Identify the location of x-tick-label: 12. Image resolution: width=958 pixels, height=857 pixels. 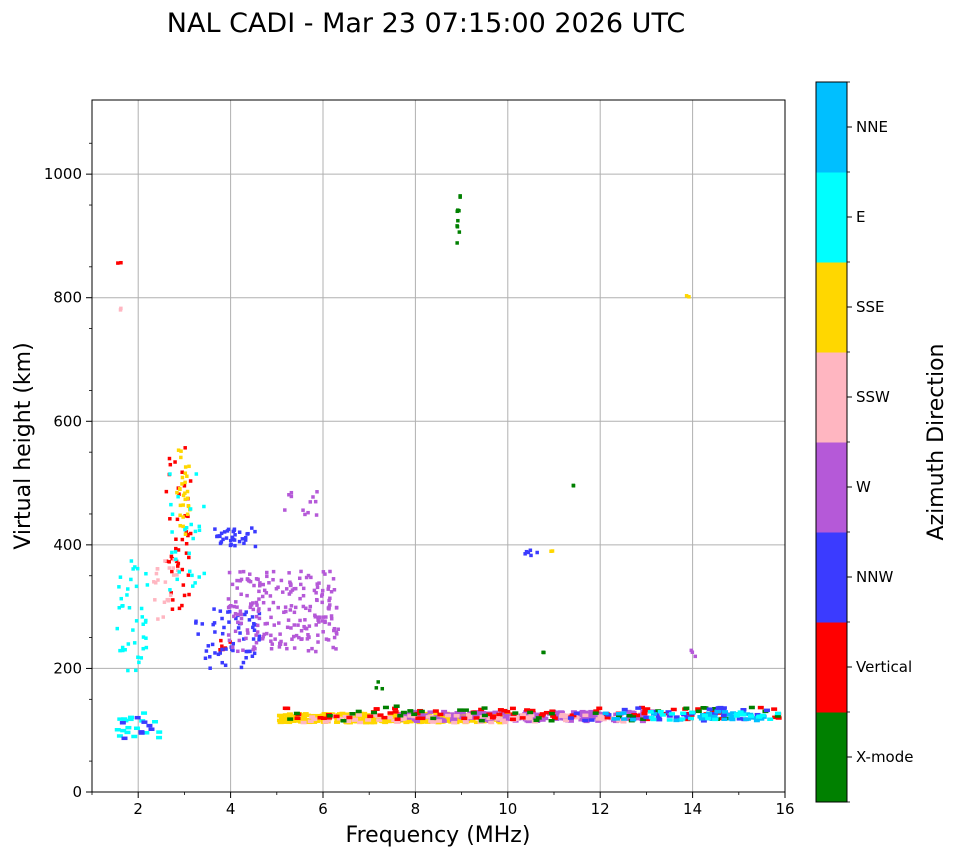
(600, 809).